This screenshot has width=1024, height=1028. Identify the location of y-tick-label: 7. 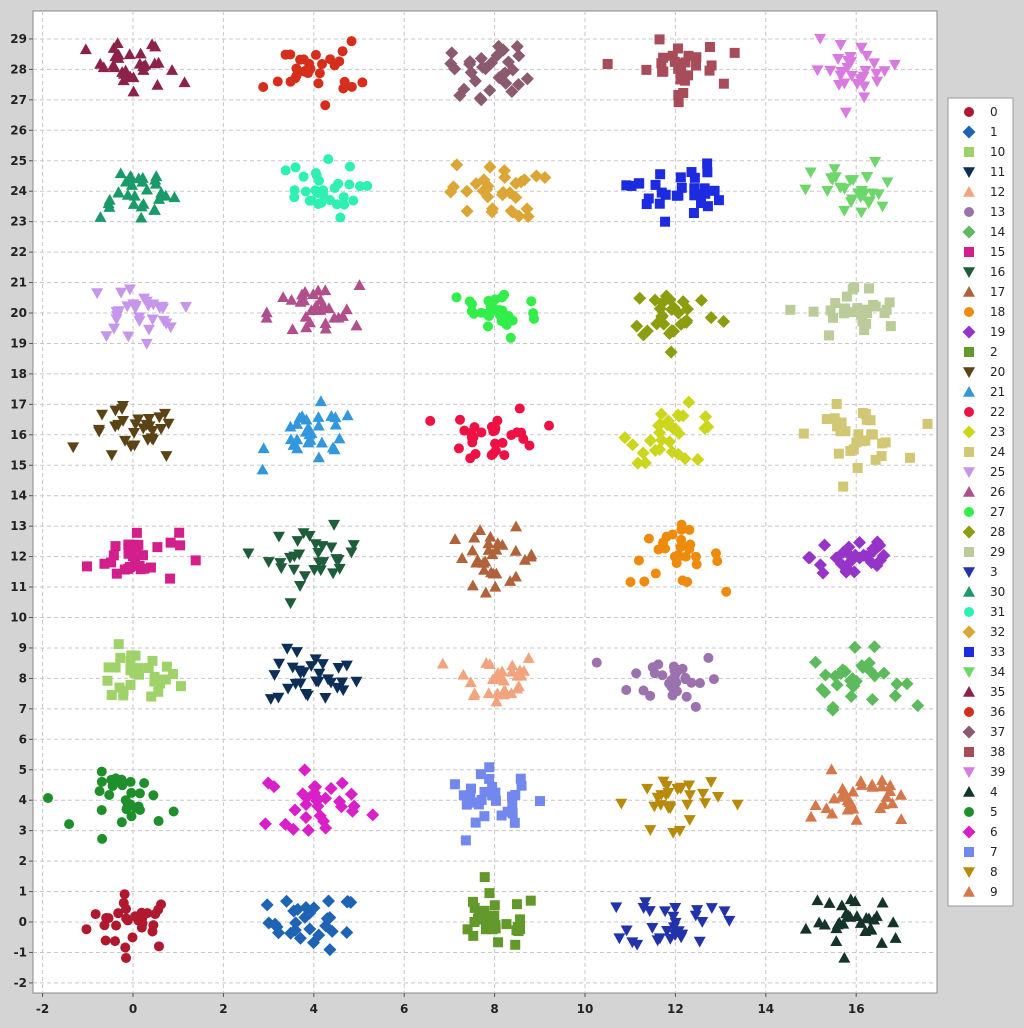
(23, 709).